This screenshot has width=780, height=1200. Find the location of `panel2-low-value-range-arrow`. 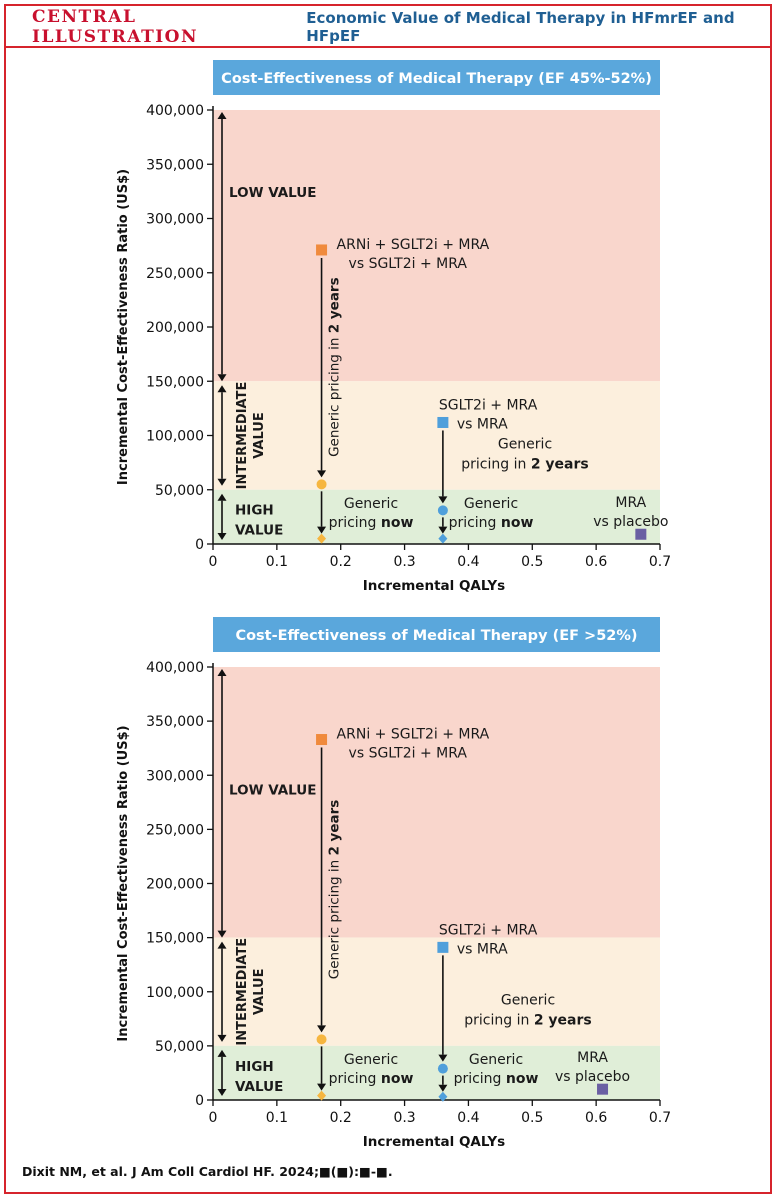

panel2-low-value-range-arrow is located at coordinates (222, 803).